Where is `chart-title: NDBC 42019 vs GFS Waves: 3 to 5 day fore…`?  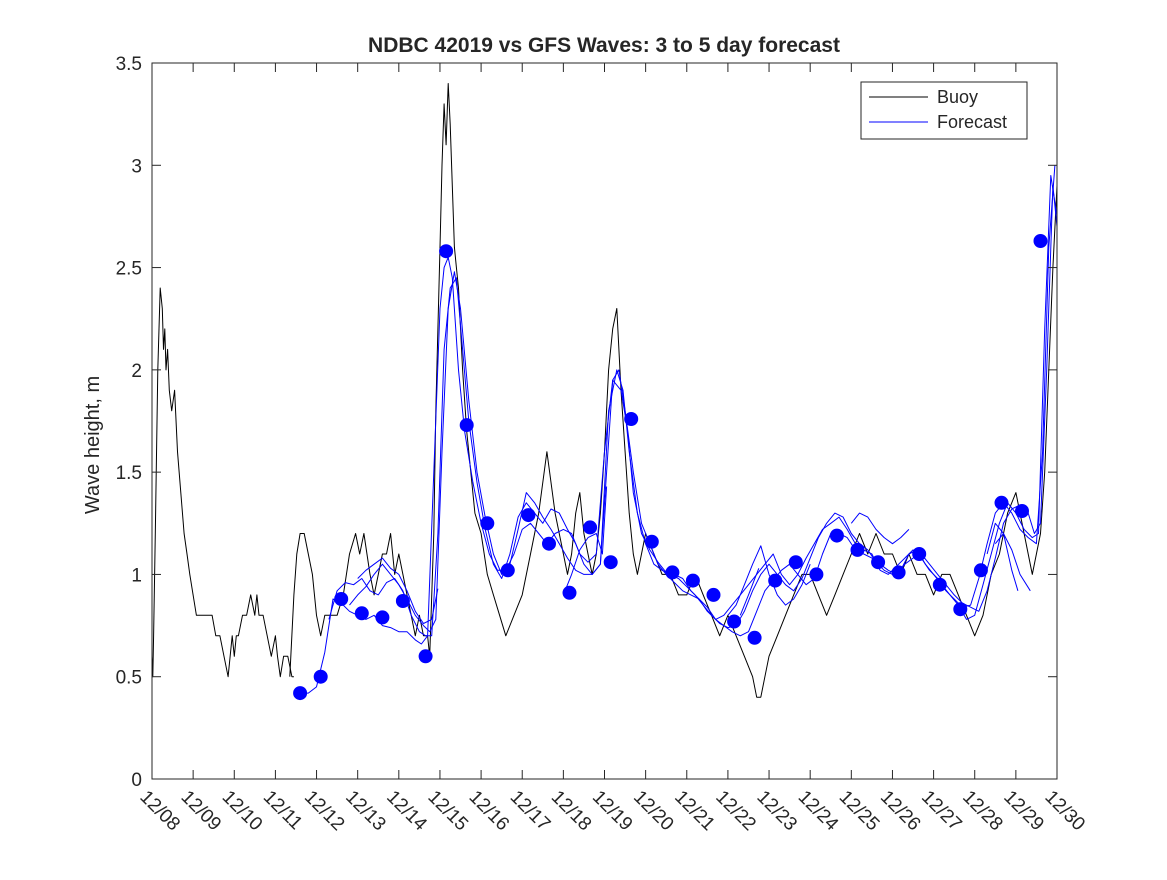 chart-title: NDBC 42019 vs GFS Waves: 3 to 5 day fore… is located at coordinates (604, 45).